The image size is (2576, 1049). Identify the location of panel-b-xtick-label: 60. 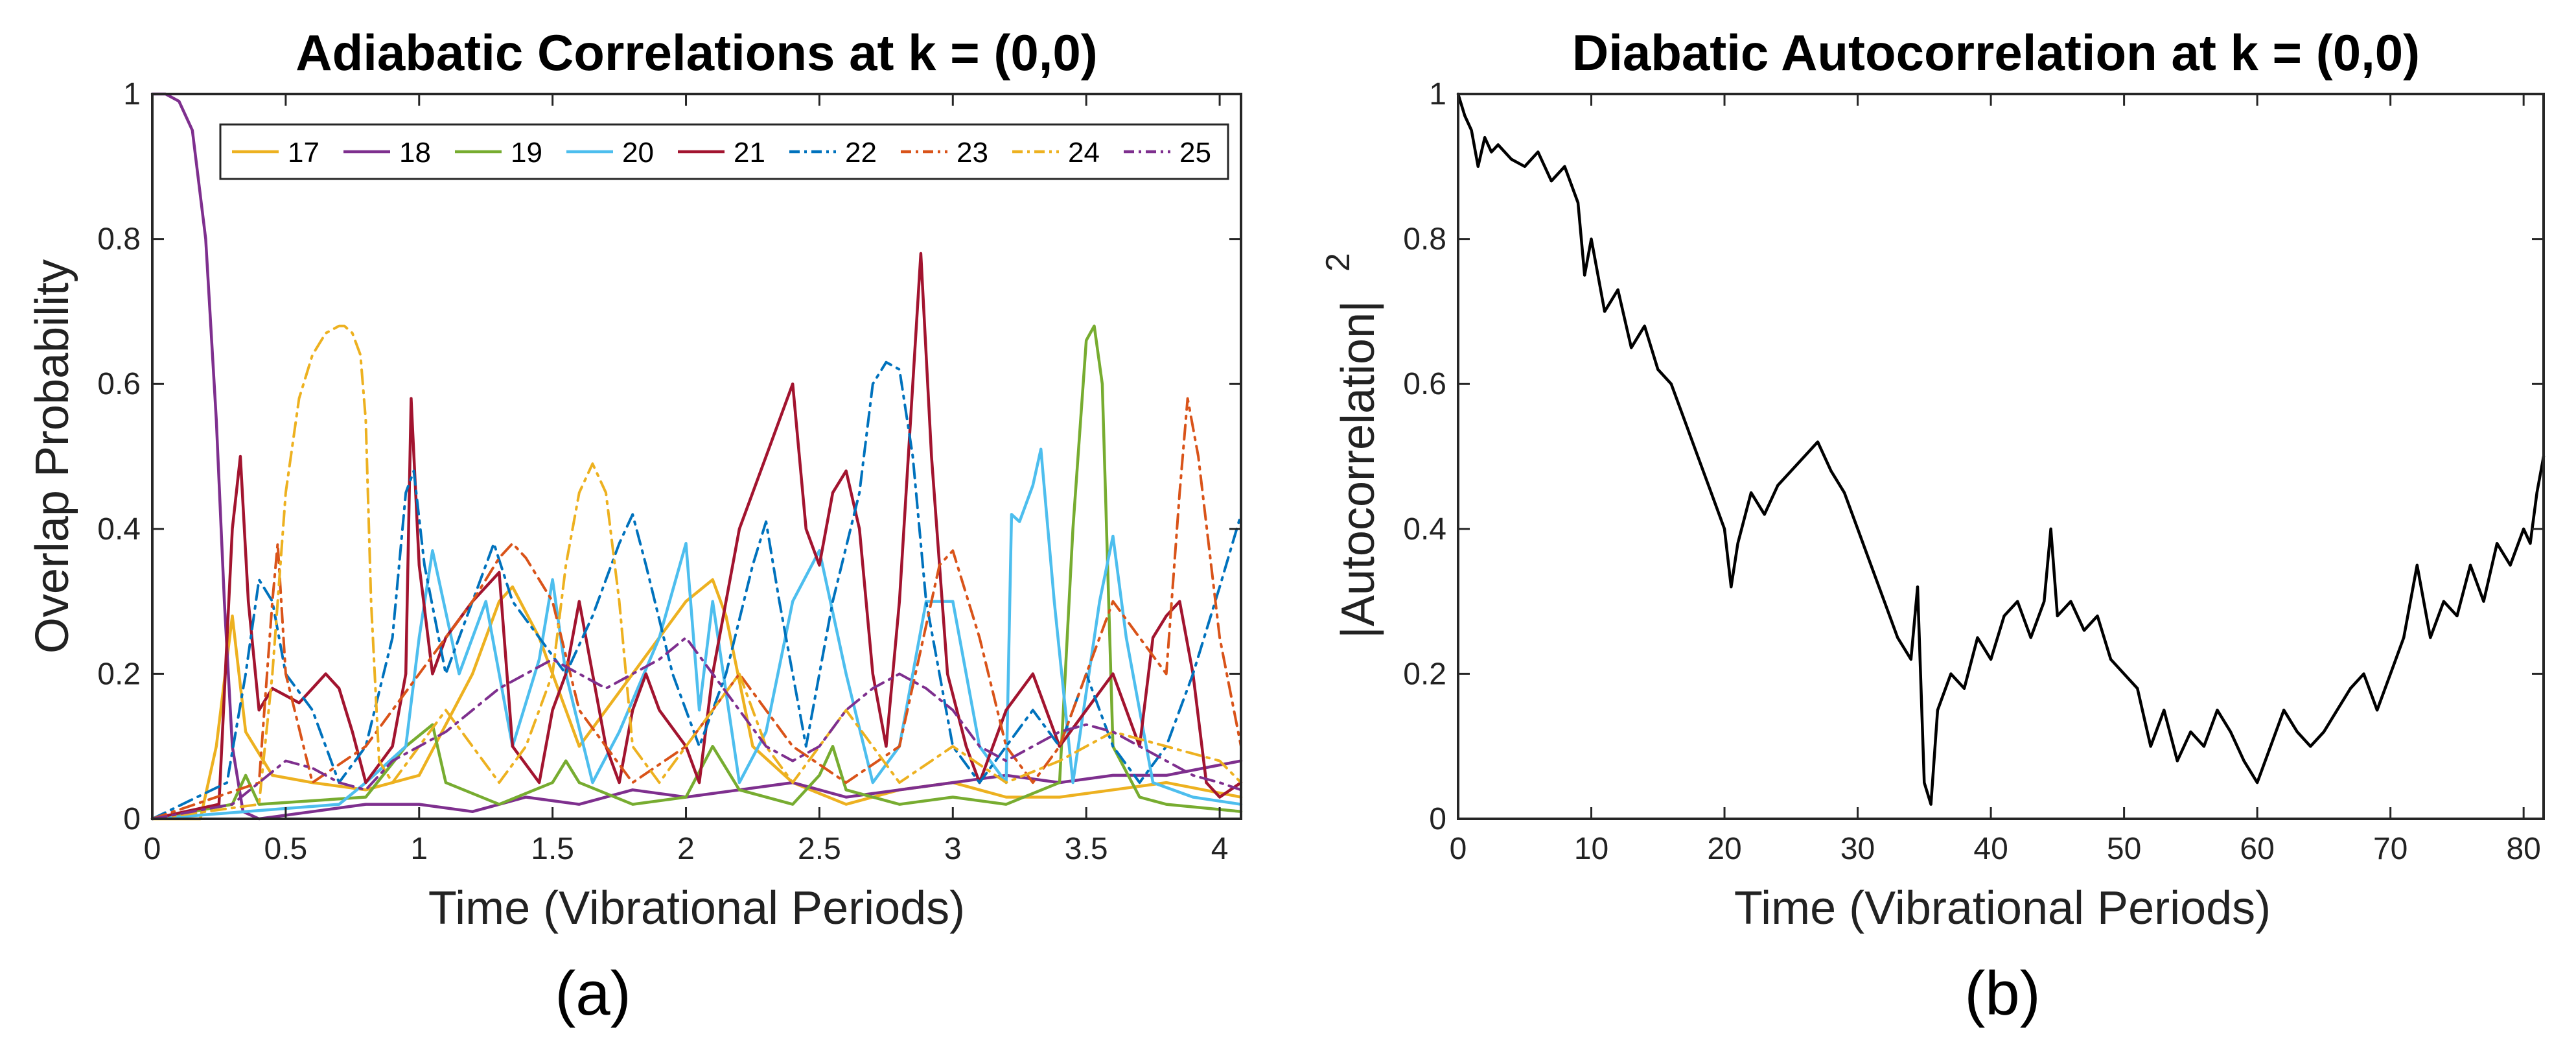
(2257, 849).